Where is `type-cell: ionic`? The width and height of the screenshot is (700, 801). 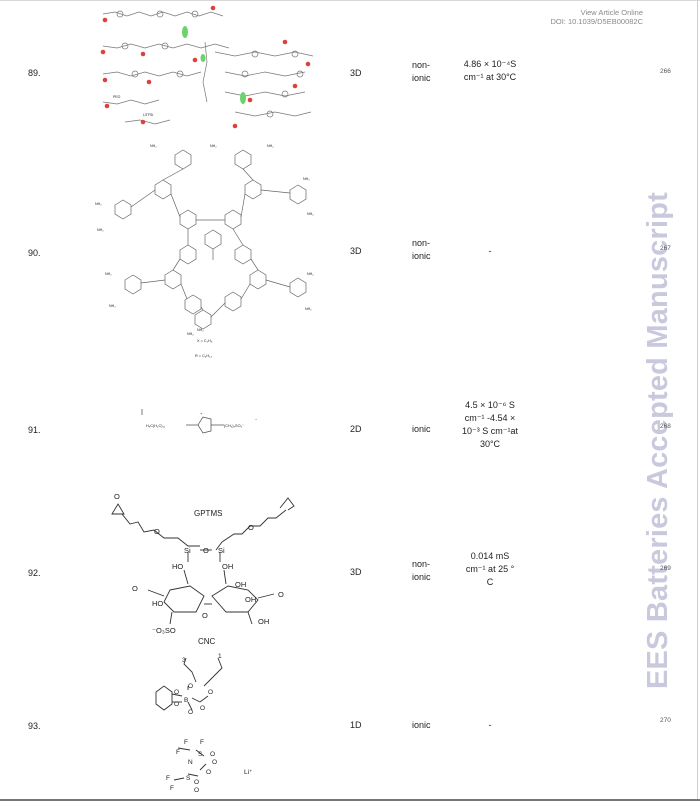
type-cell: ionic is located at coordinates (421, 429).